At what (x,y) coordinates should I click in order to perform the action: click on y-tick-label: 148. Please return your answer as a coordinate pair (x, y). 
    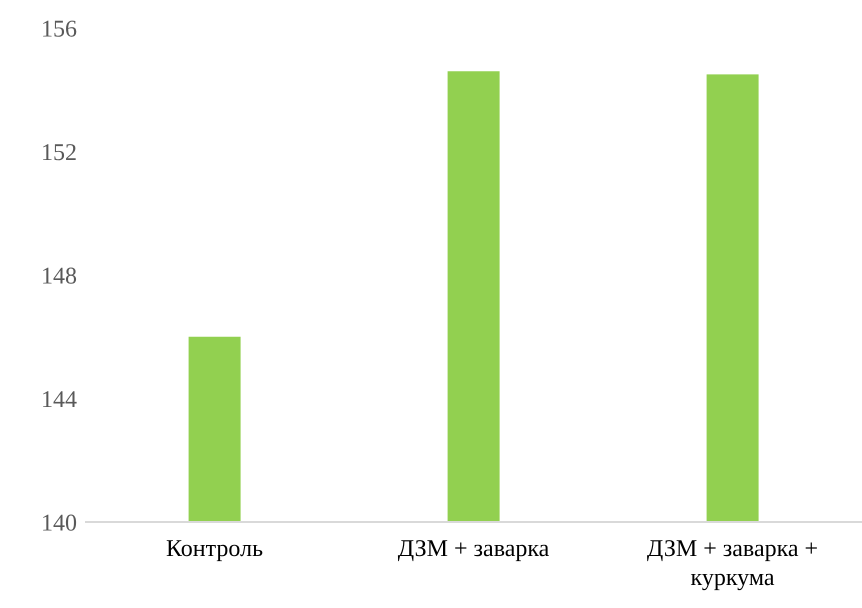
    Looking at the image, I should click on (59, 277).